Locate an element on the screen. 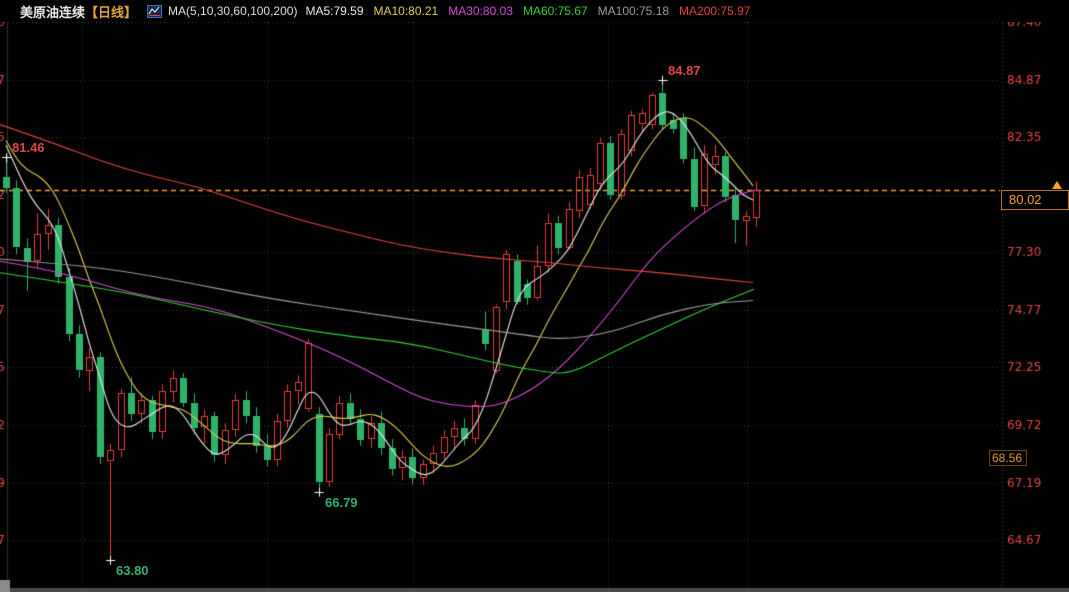 Image resolution: width=1069 pixels, height=592 pixels. secondary-price-label: 68.56 is located at coordinates (1008, 458).